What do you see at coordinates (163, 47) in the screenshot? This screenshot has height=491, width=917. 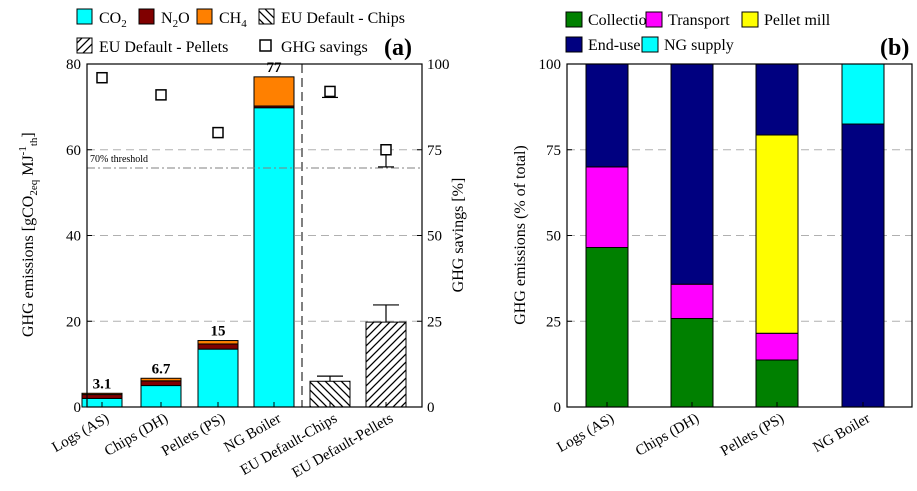 I see `svg-text: EU Default - Pellets` at bounding box center [163, 47].